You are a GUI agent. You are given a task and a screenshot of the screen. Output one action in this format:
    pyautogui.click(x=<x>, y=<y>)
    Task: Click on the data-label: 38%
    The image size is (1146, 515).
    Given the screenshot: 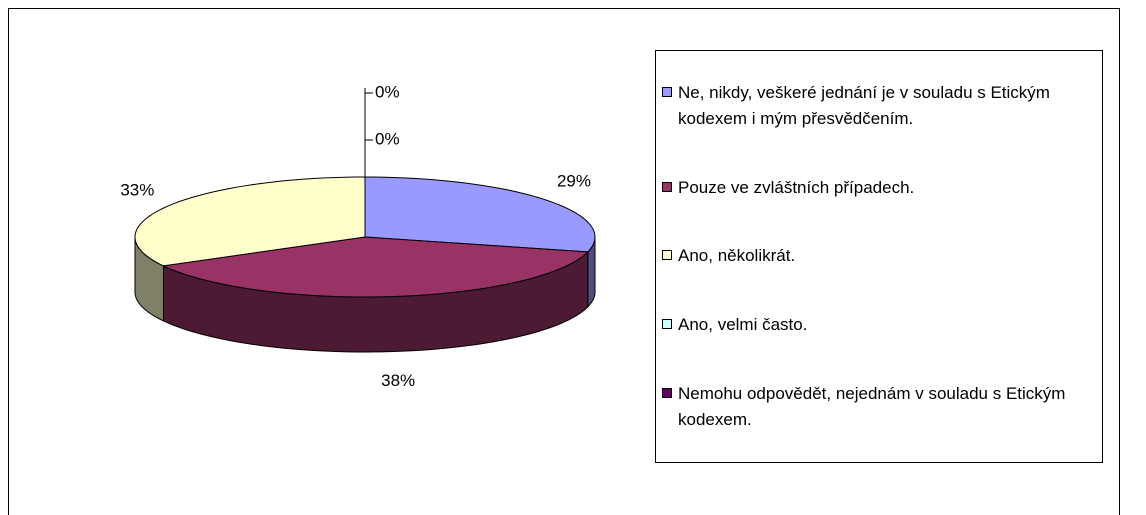 What is the action you would take?
    pyautogui.click(x=398, y=380)
    